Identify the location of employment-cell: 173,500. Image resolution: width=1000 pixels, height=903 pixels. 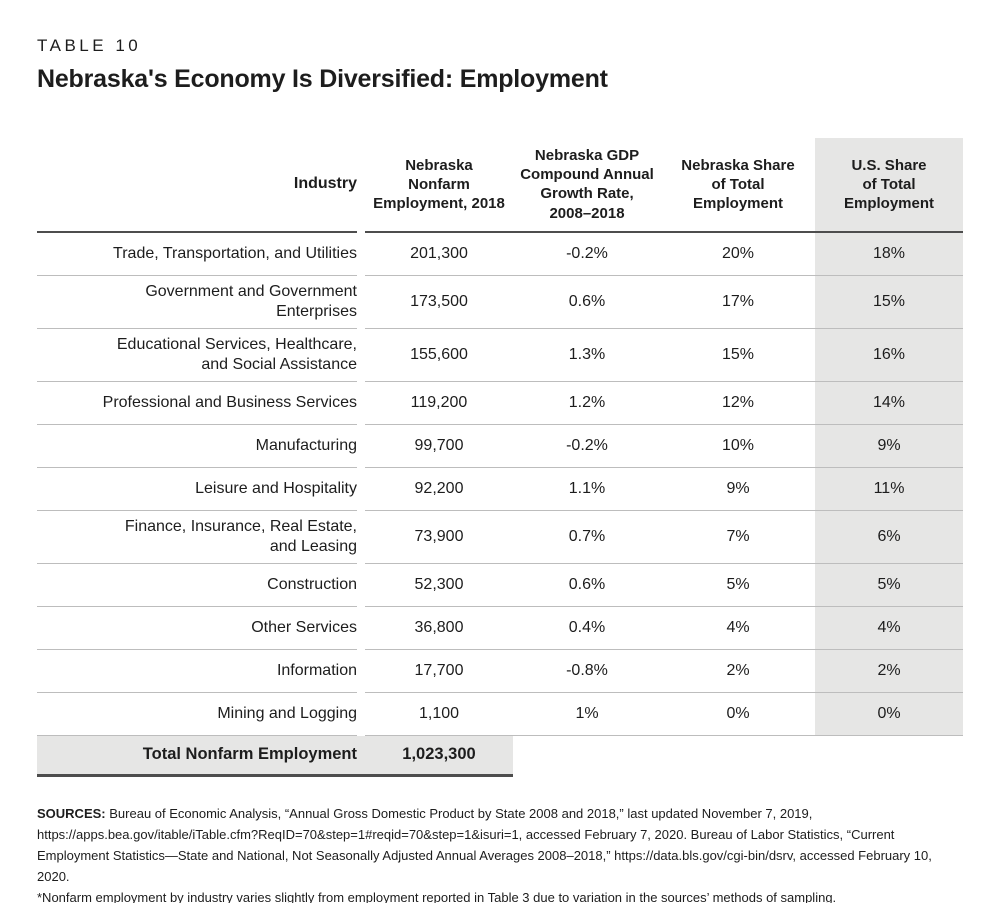
(439, 301).